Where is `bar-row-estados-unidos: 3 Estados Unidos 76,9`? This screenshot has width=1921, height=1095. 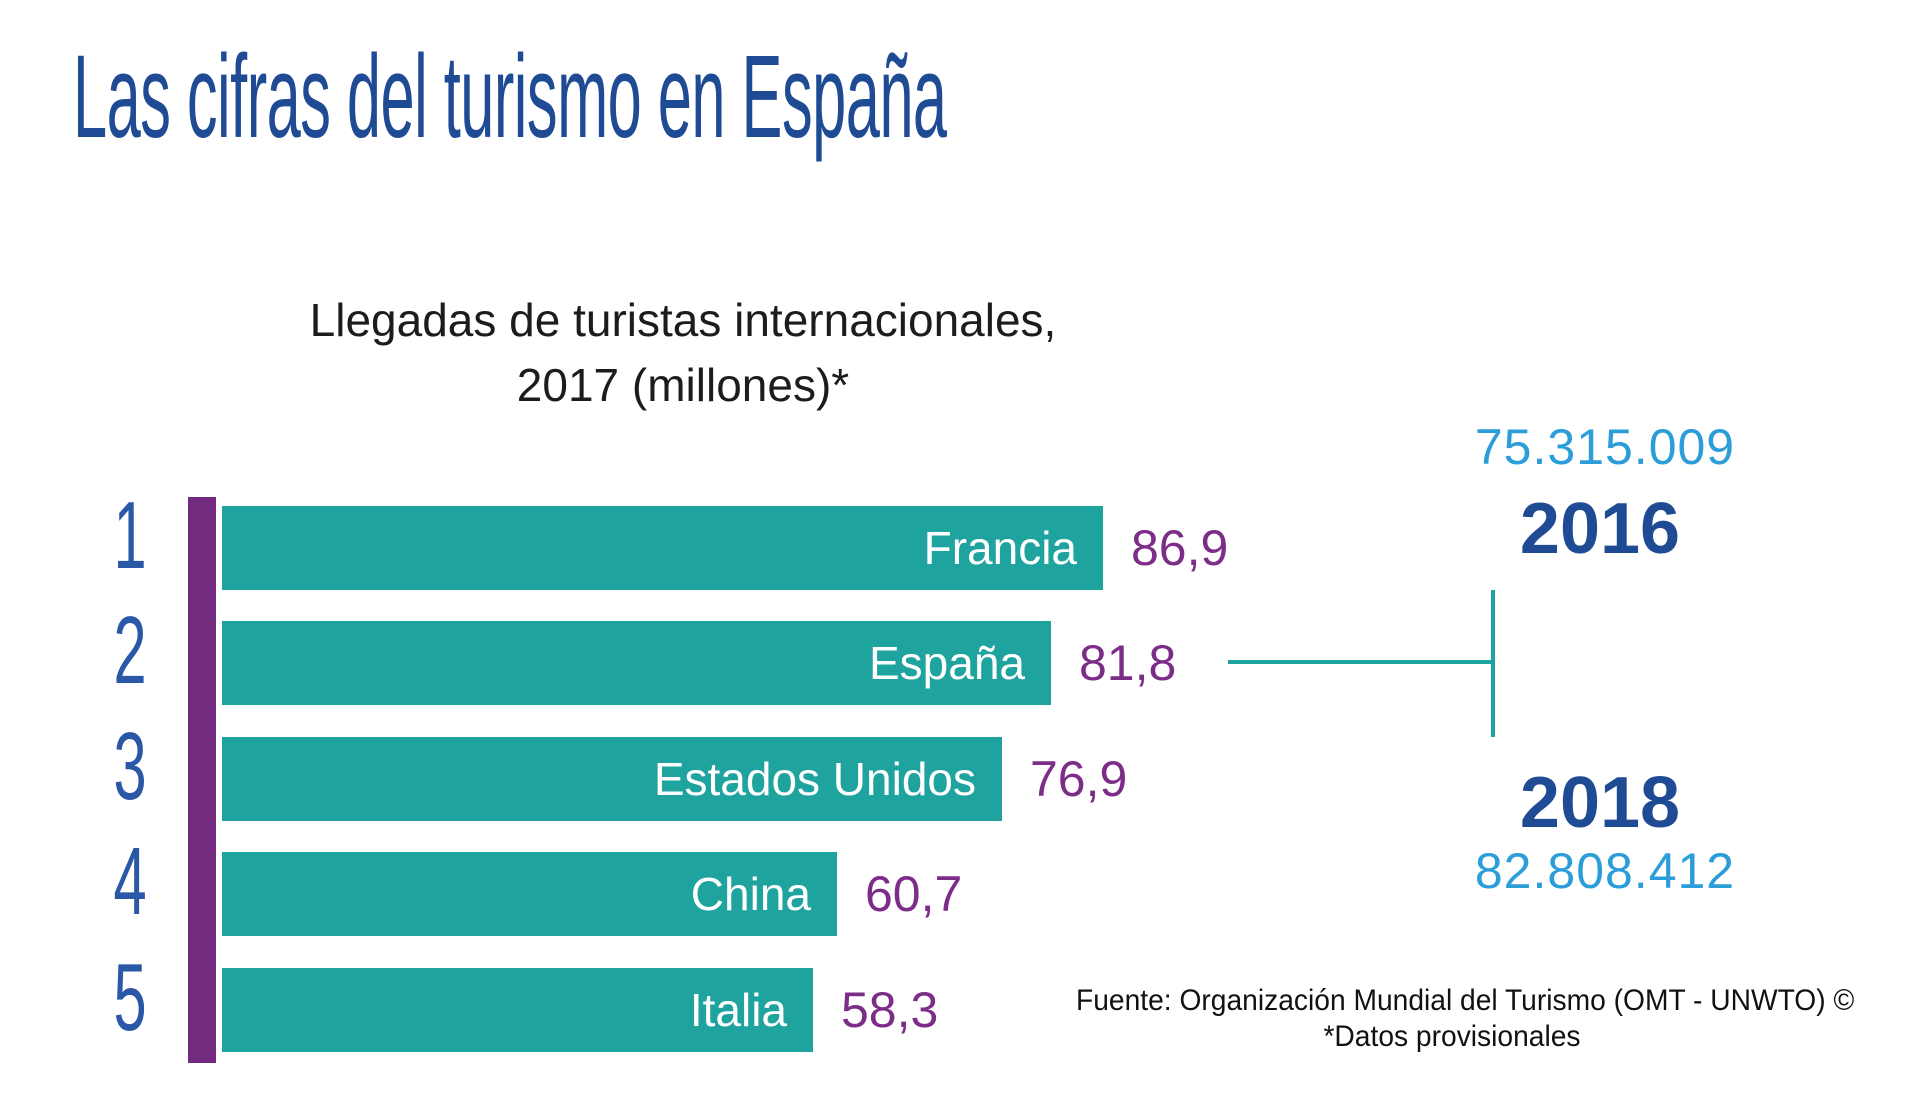
bar-row-estados-unidos: 3 Estados Unidos 76,9 is located at coordinates (960, 770).